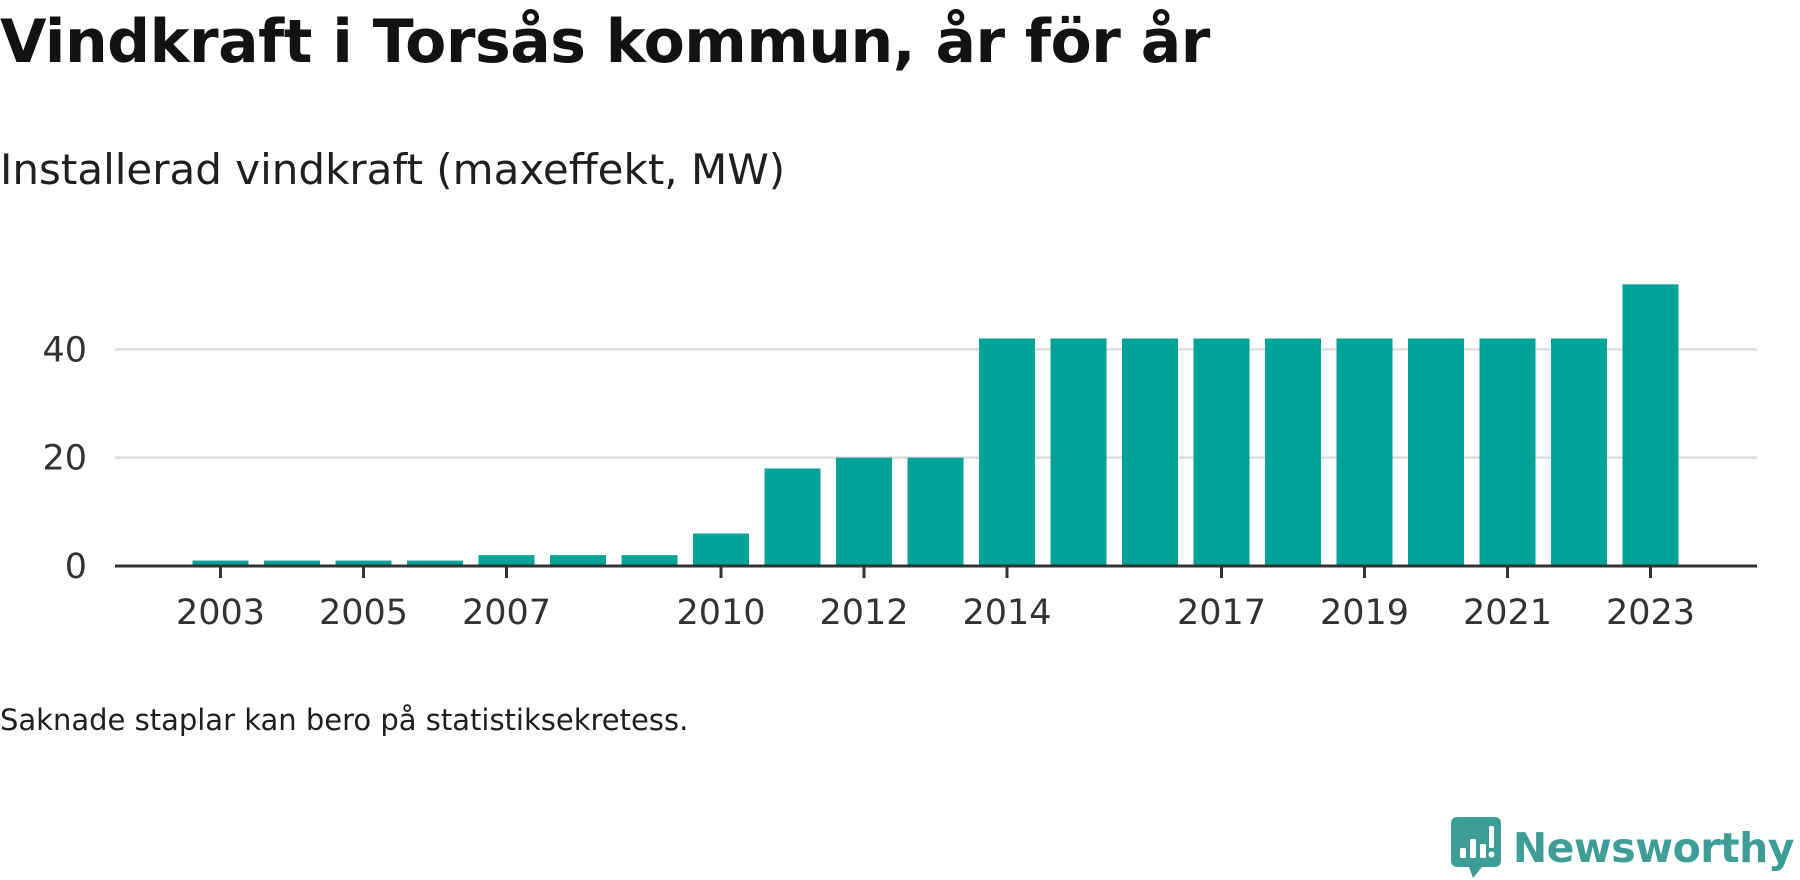 This screenshot has width=1800, height=880. I want to click on y-axis: 0 20 40, so click(64, 458).